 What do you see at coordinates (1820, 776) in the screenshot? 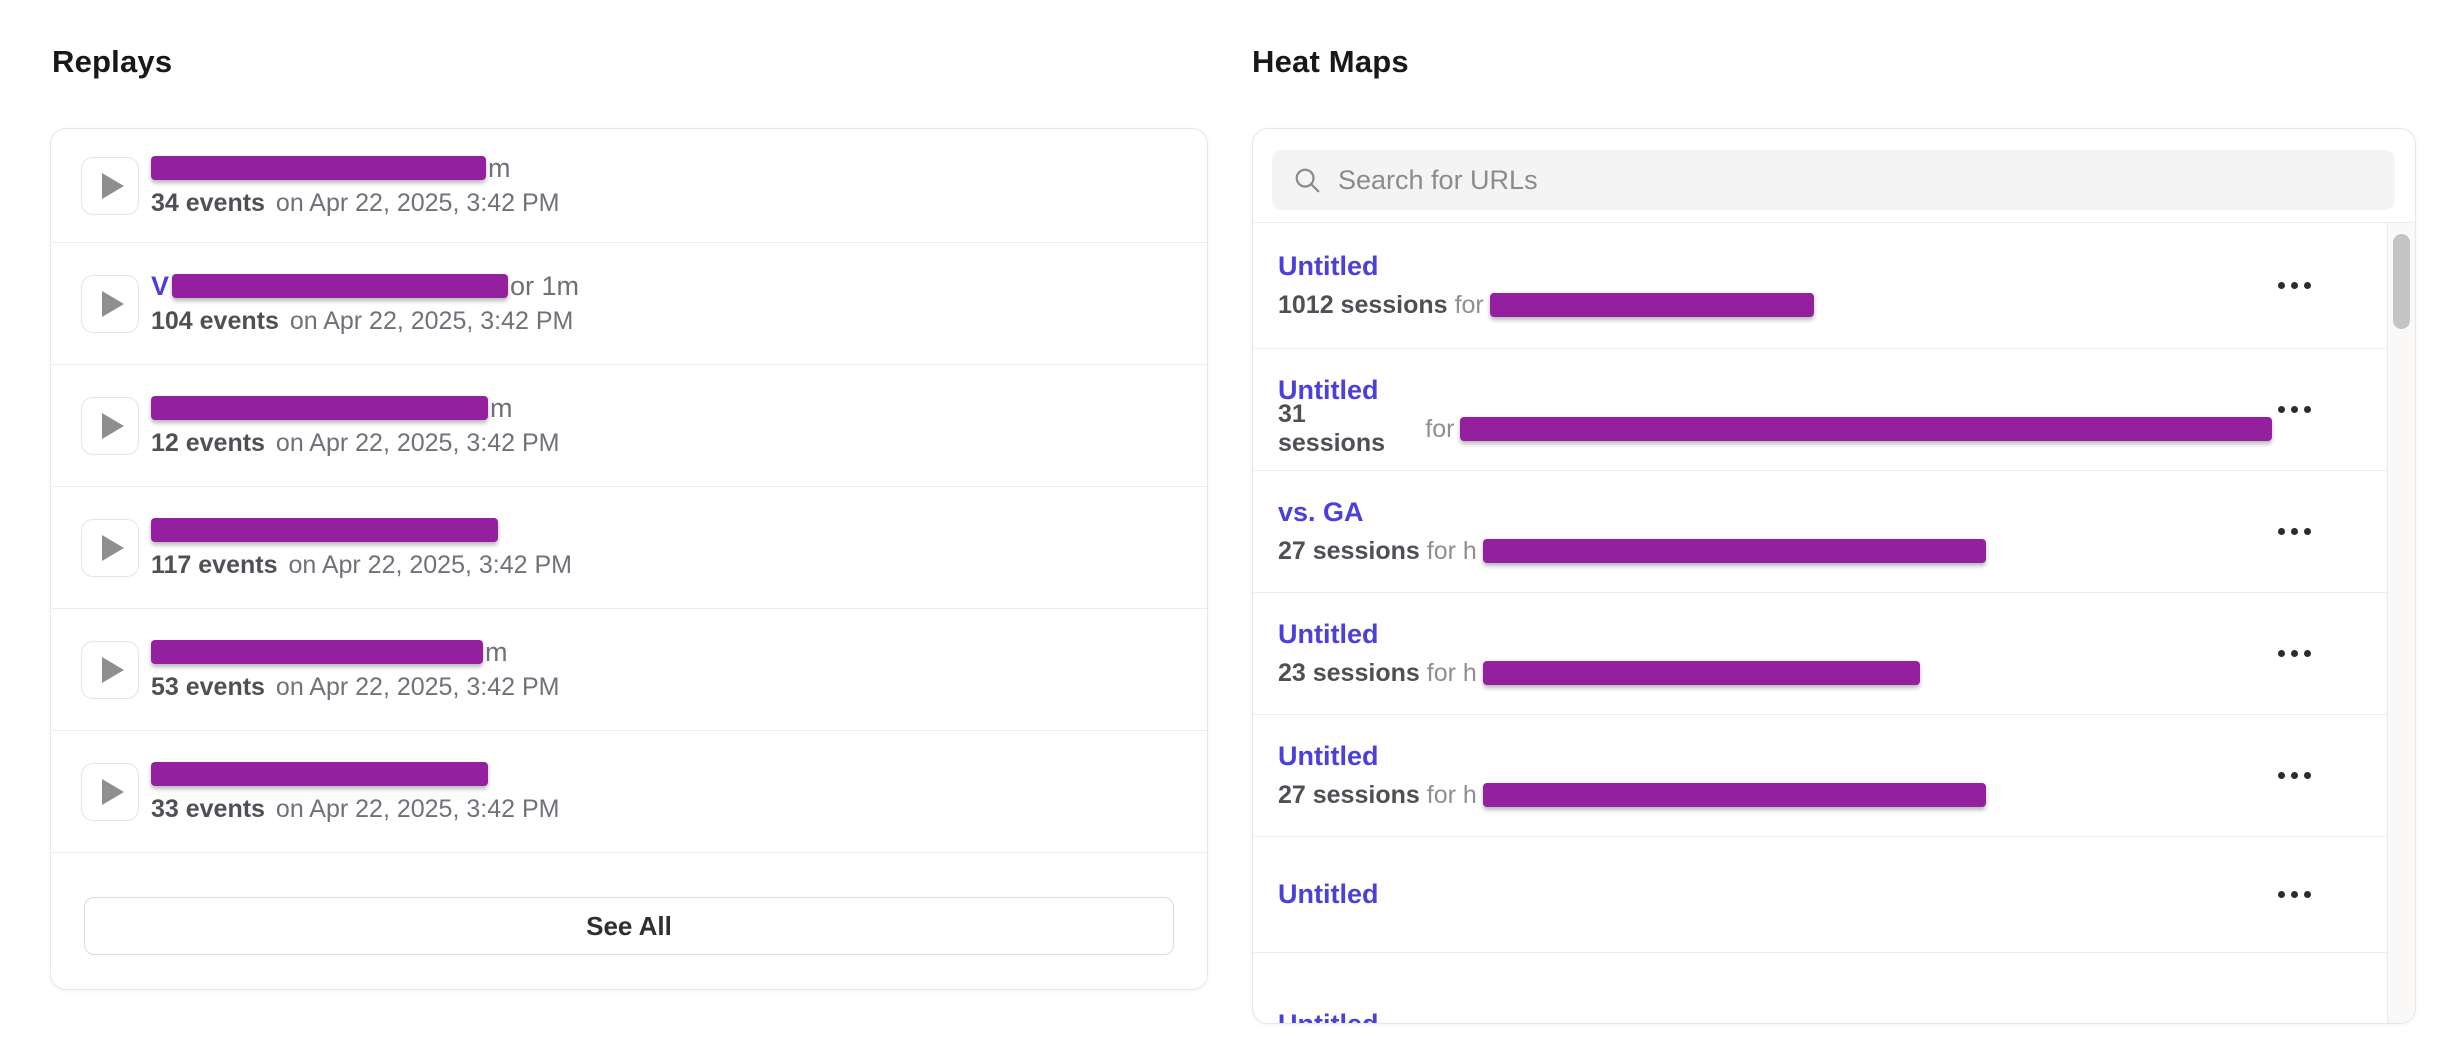
I see `heatmap-row: Untitled 27 sessions for h` at bounding box center [1820, 776].